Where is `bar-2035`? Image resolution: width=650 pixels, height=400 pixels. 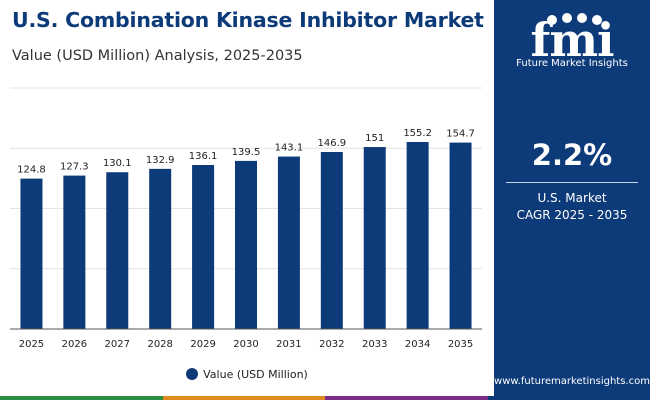
bar-2035 is located at coordinates (460, 235).